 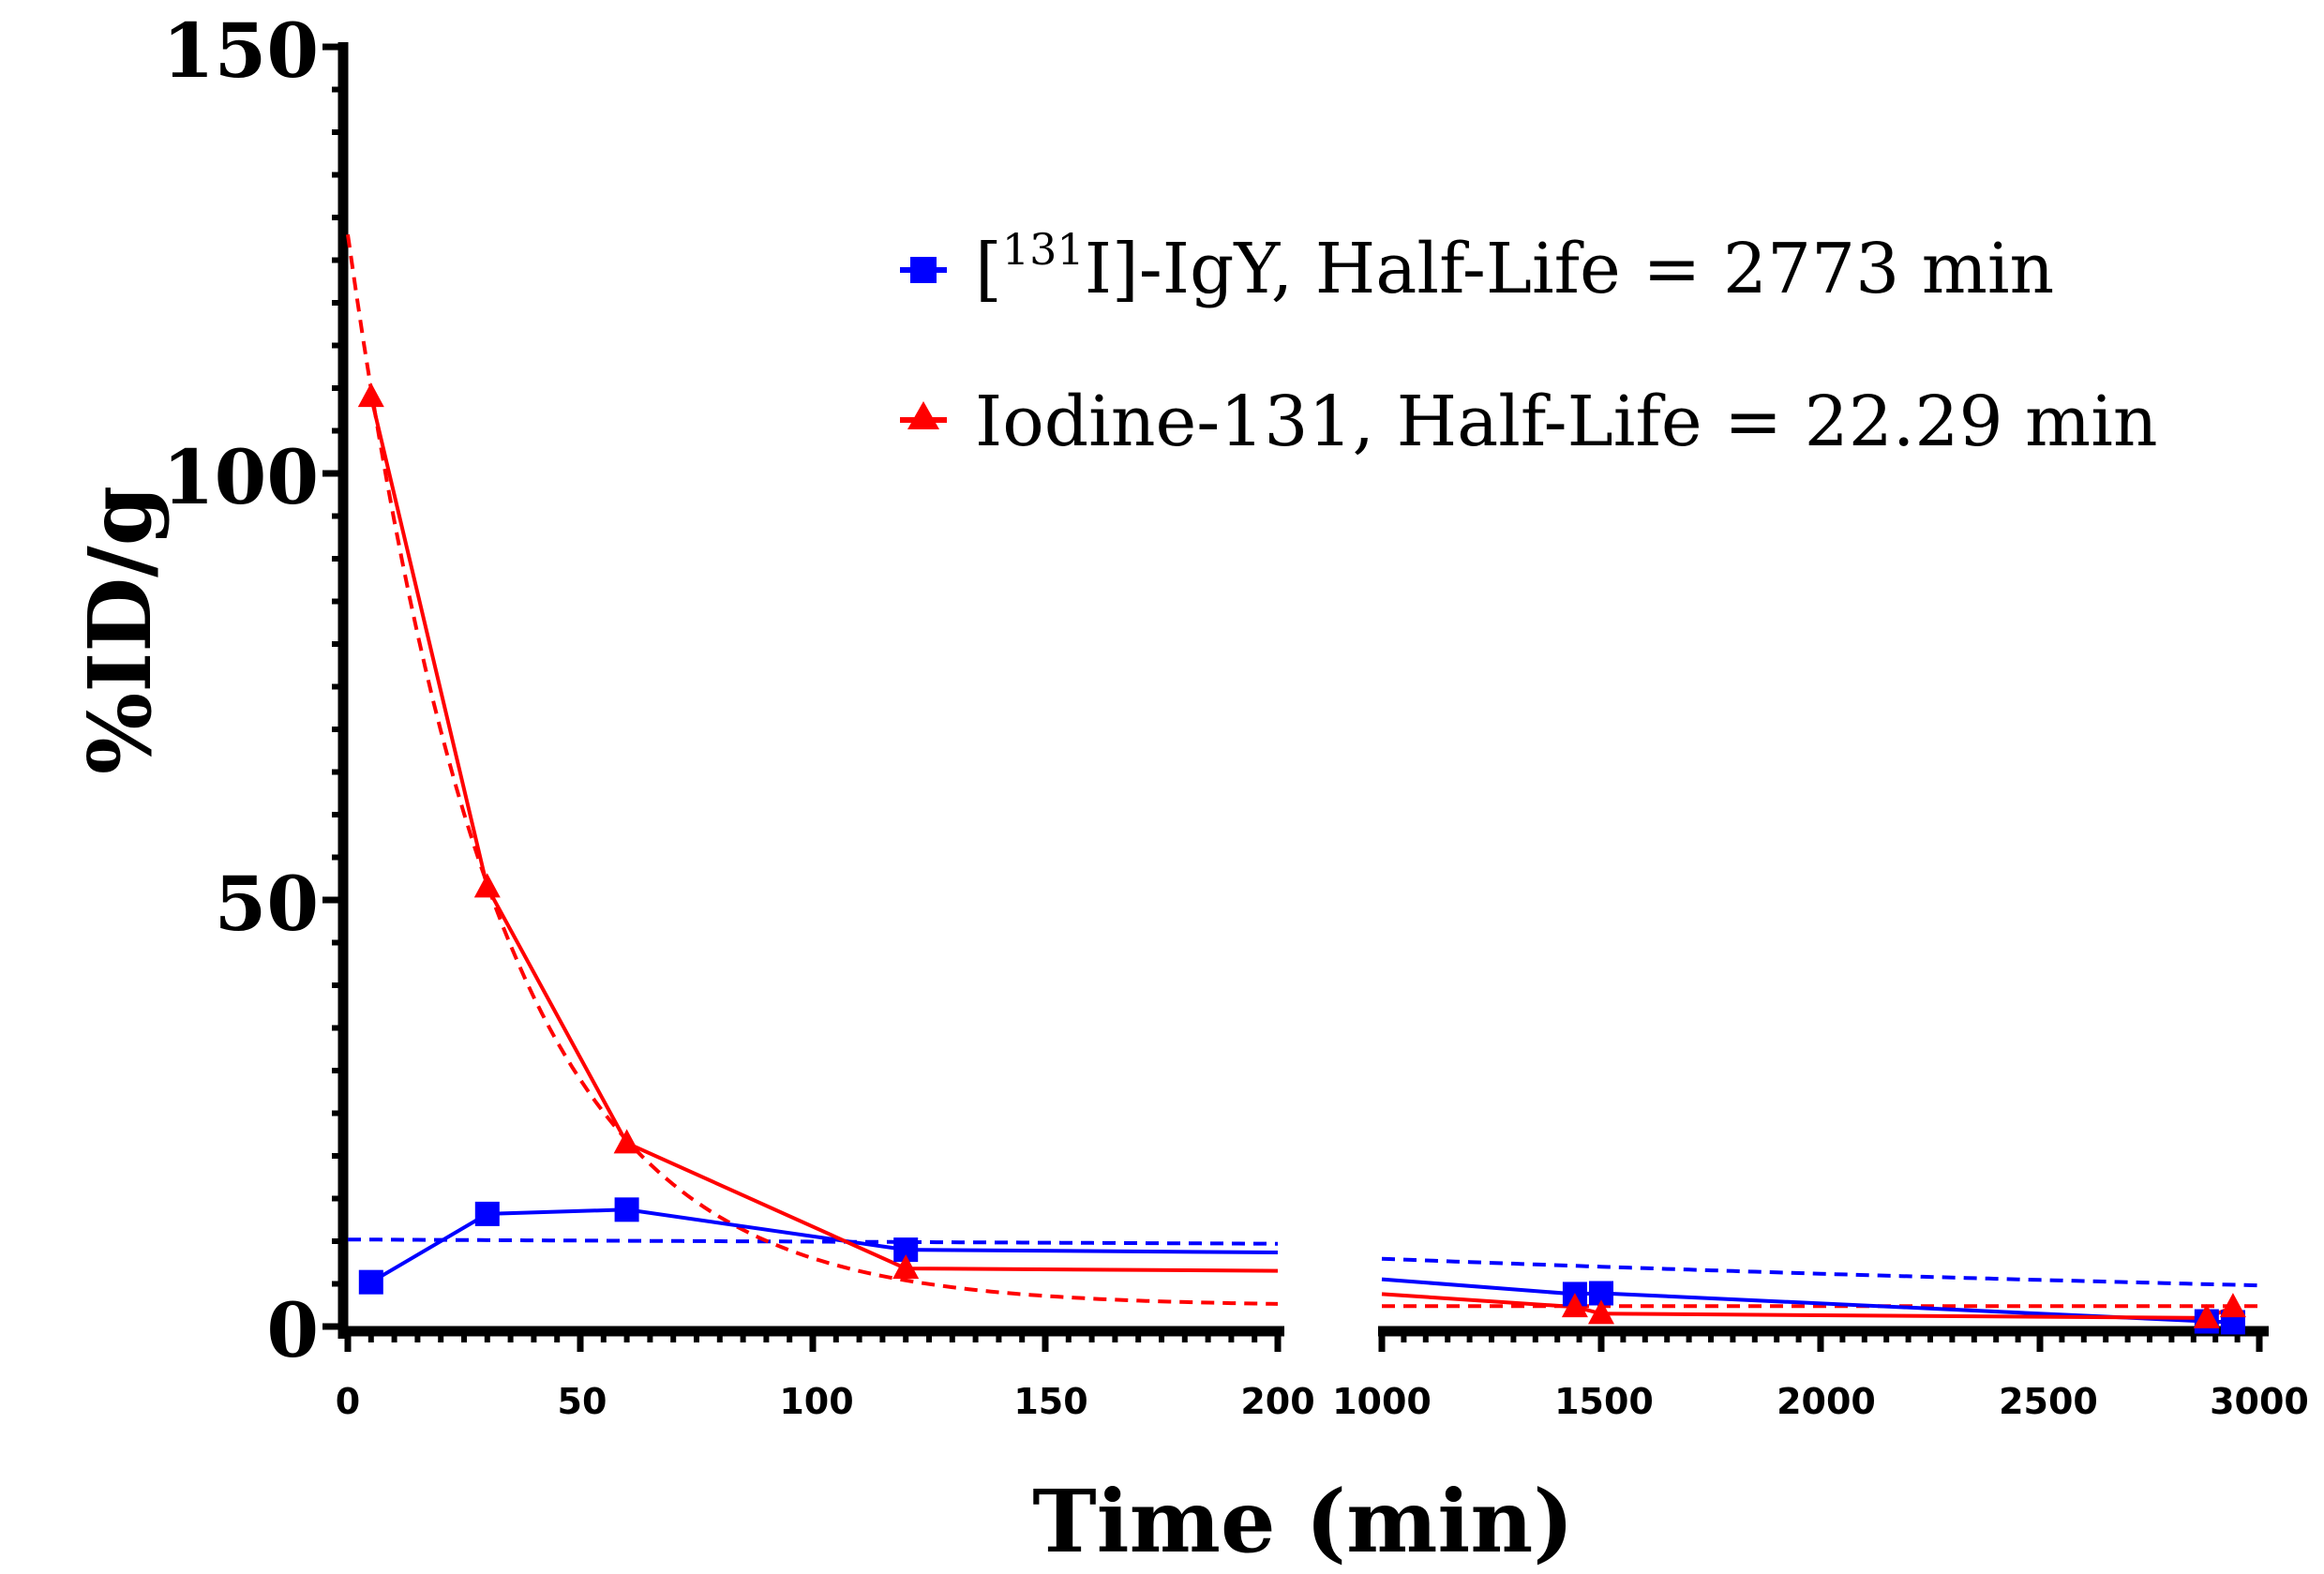 What do you see at coordinates (1043, 249) in the screenshot?
I see `legend-label-igy-superscript: 131` at bounding box center [1043, 249].